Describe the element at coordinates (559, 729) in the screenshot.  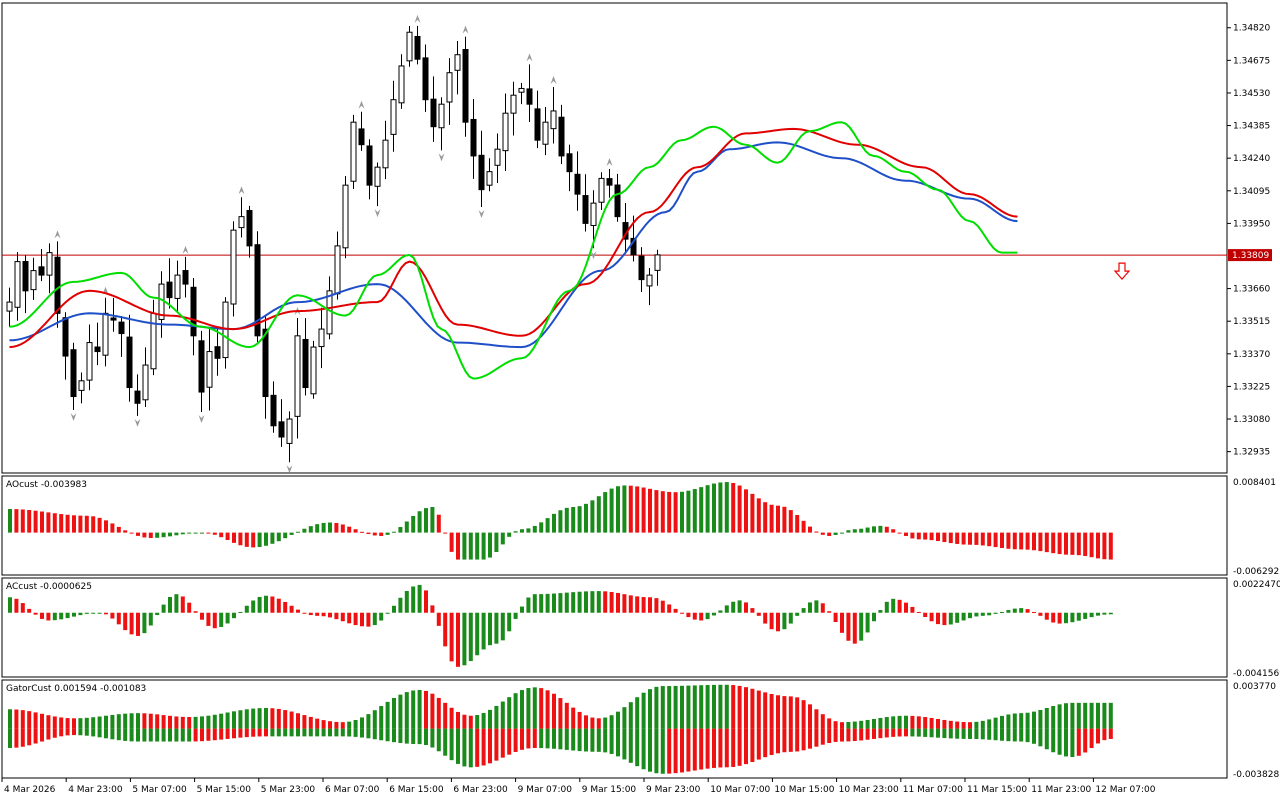
I see `gator-indicator-pane: GatorCust 0.001594 -0.001083` at that location.